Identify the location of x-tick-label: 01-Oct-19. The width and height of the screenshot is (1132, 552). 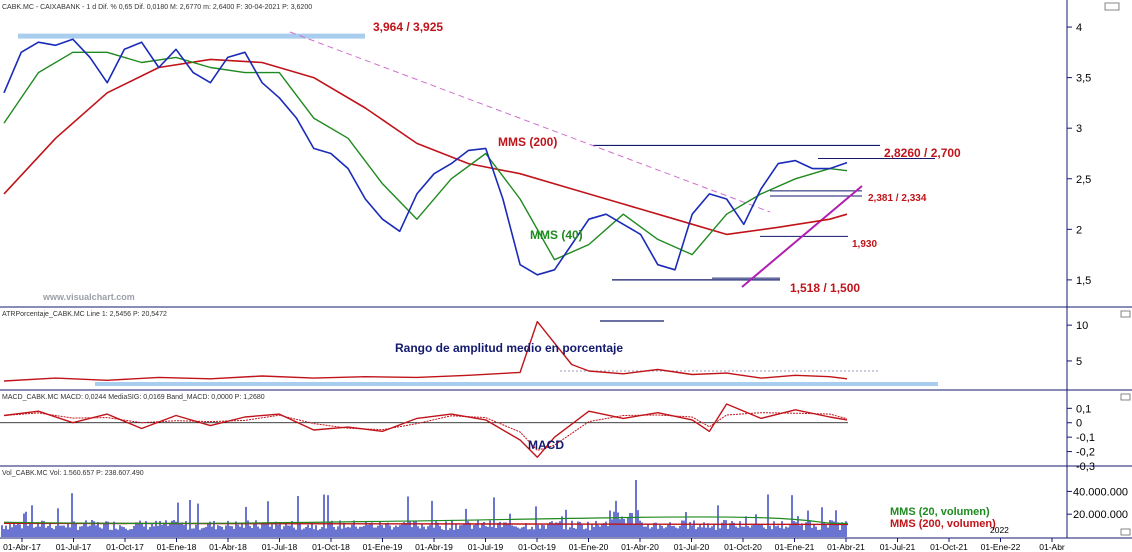
(537, 547).